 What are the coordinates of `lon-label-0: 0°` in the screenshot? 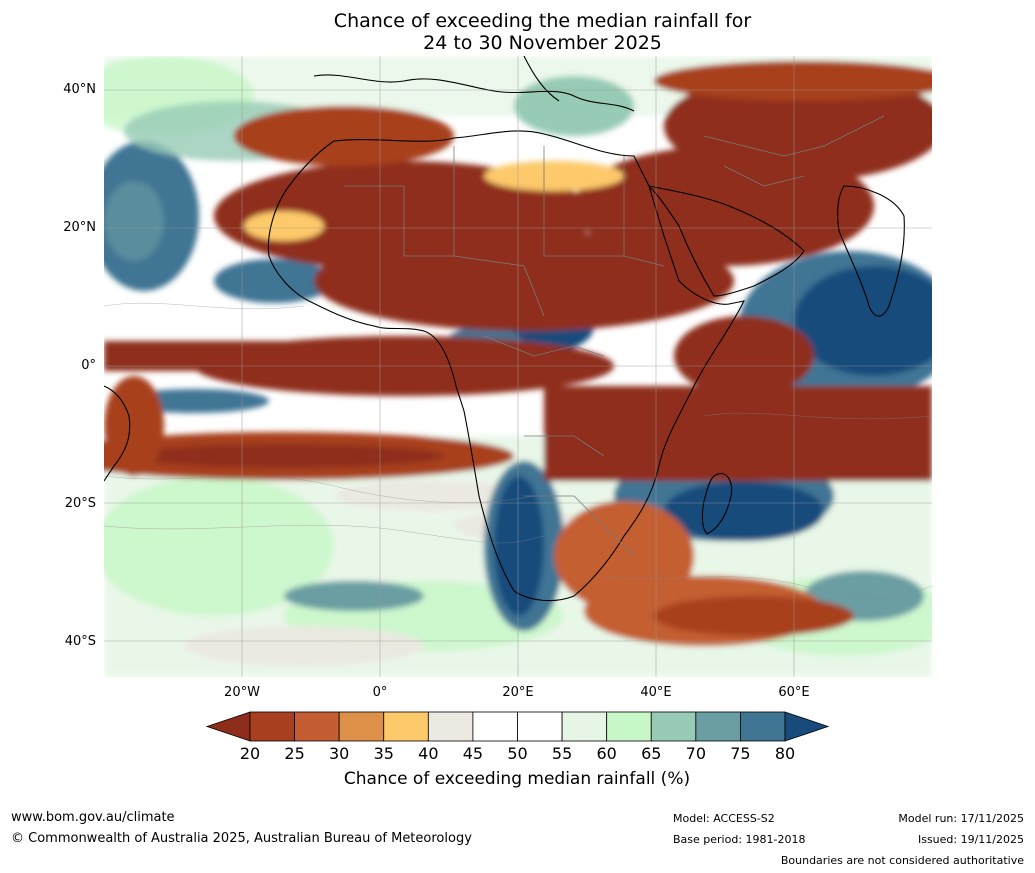 It's located at (380, 692).